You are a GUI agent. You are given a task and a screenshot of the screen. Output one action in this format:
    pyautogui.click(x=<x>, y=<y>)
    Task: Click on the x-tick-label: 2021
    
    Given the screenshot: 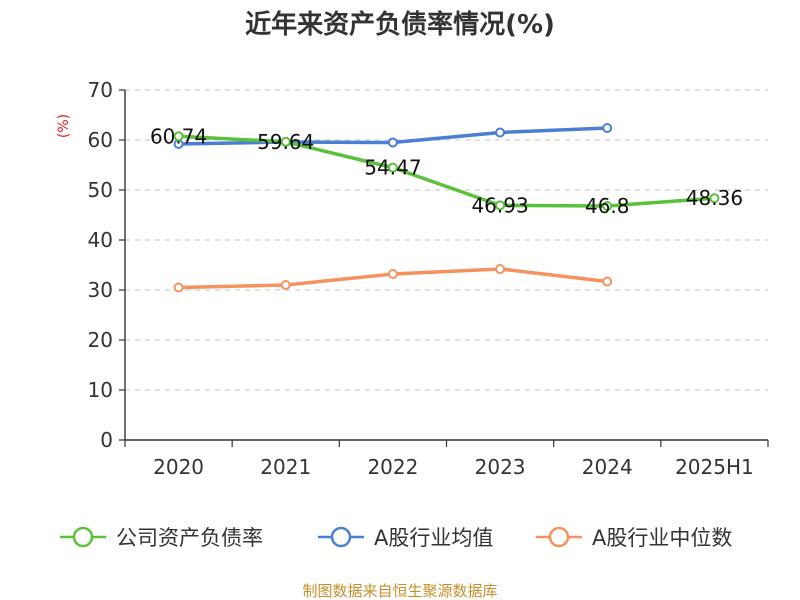 What is the action you would take?
    pyautogui.click(x=285, y=467)
    